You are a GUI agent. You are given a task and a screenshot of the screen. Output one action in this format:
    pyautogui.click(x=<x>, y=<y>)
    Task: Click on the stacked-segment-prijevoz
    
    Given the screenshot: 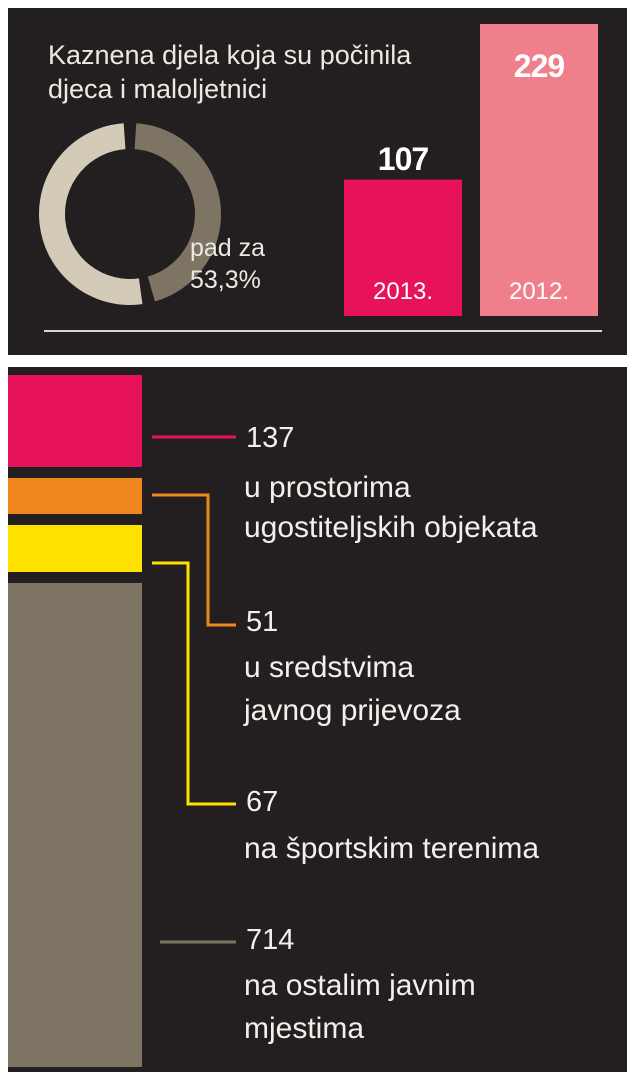 What is the action you would take?
    pyautogui.click(x=75, y=496)
    